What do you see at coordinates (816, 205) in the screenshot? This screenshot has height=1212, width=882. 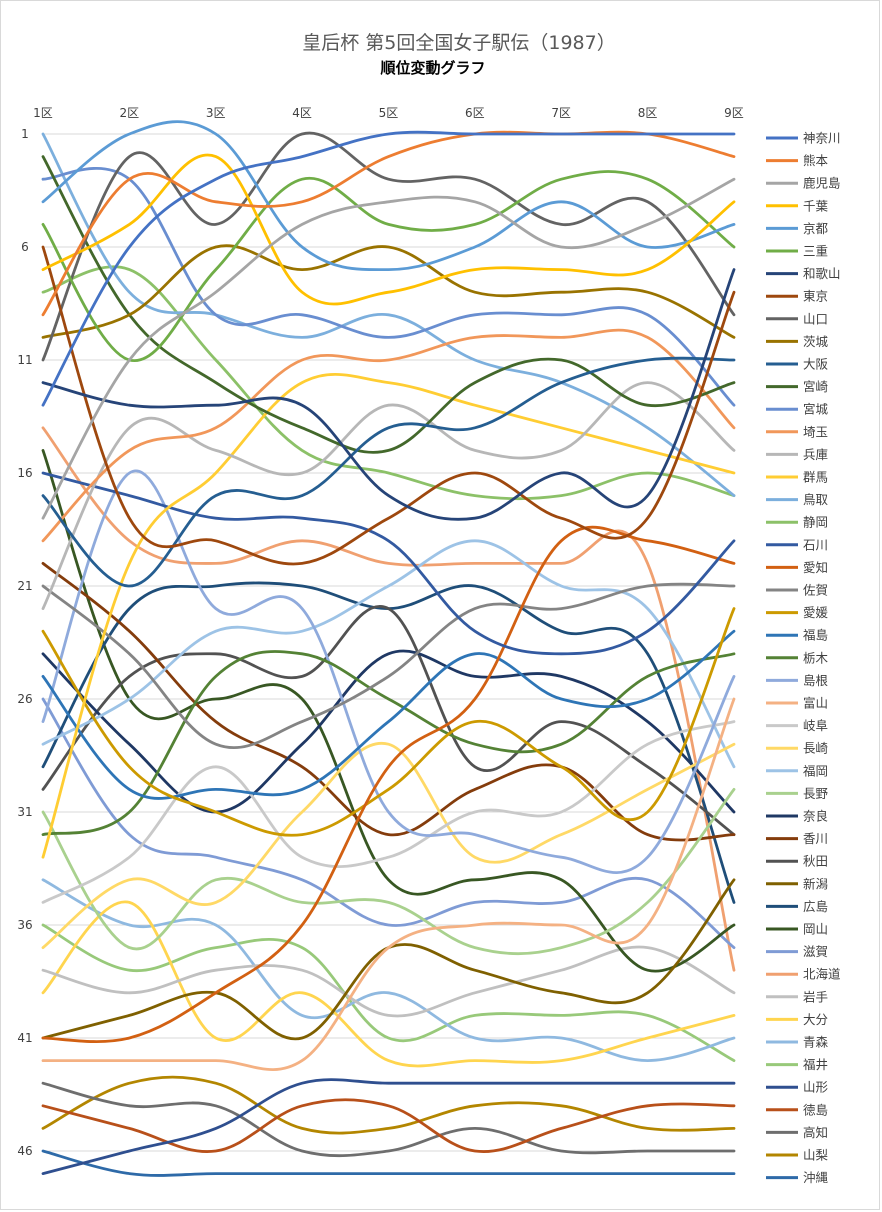 I see `legend-label: 千葉` at bounding box center [816, 205].